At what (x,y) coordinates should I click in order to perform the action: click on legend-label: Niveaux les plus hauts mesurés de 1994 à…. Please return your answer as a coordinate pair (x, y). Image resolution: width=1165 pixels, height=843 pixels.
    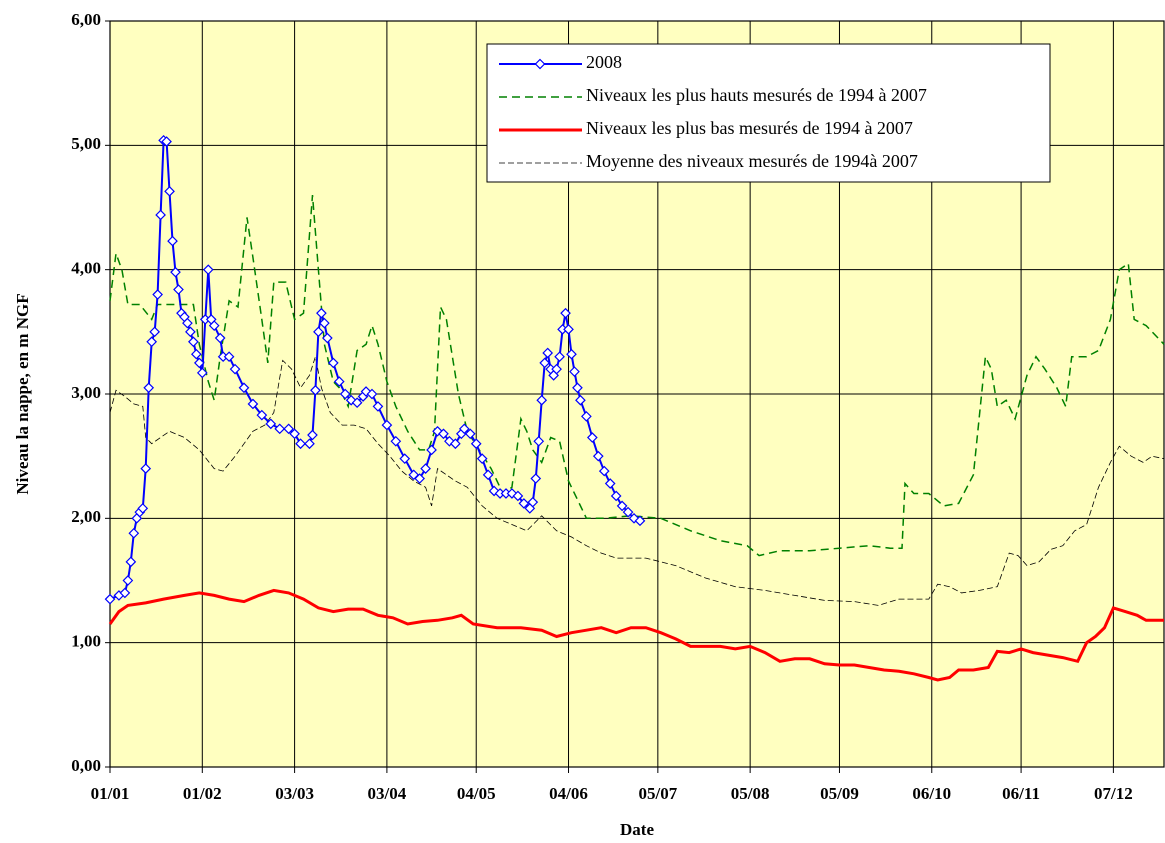
    Looking at the image, I should click on (756, 95).